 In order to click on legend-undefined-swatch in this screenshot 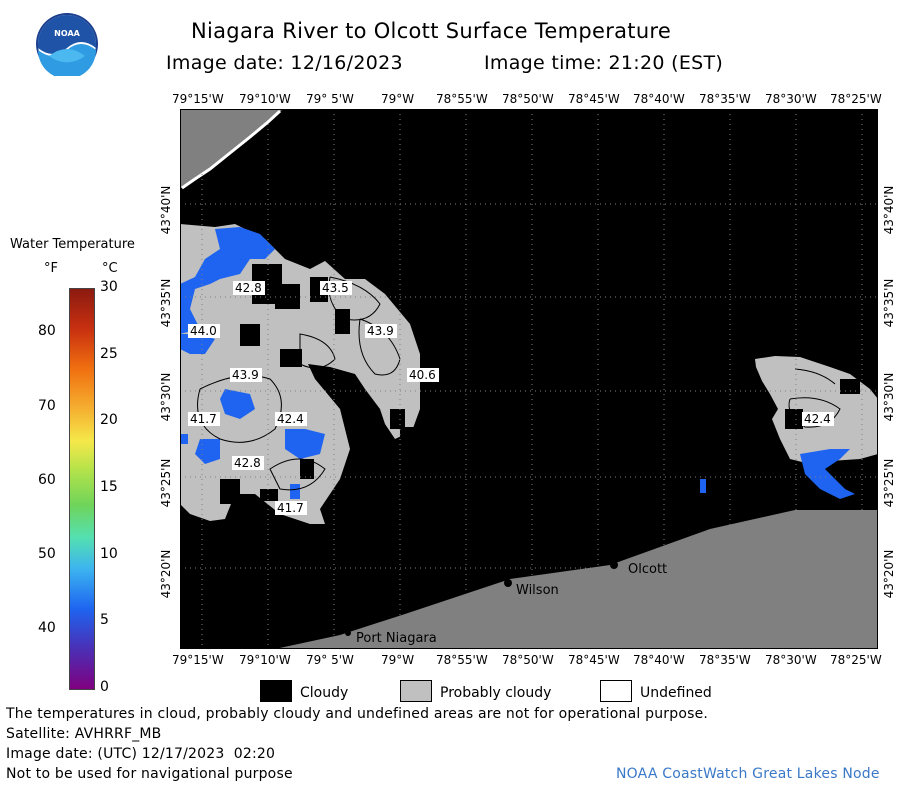, I will do `click(616, 691)`.